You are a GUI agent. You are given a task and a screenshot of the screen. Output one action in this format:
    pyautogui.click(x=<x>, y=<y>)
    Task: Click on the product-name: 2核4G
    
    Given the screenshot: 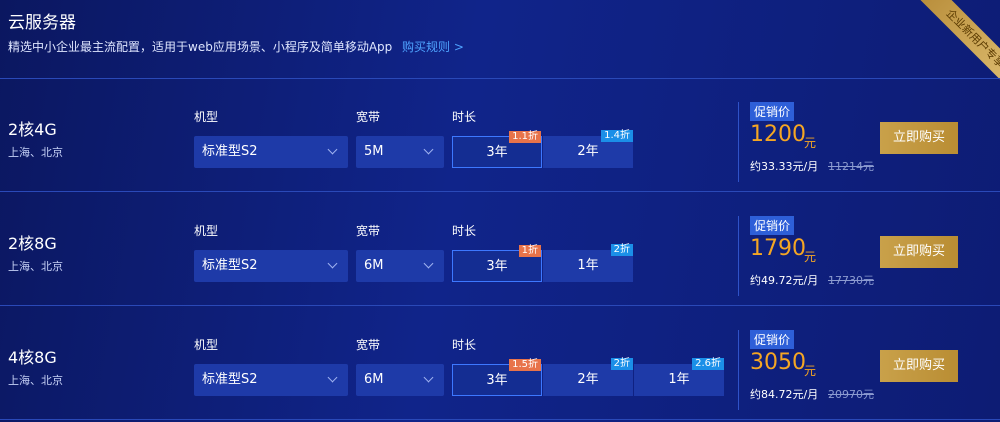 What is the action you would take?
    pyautogui.click(x=32, y=129)
    